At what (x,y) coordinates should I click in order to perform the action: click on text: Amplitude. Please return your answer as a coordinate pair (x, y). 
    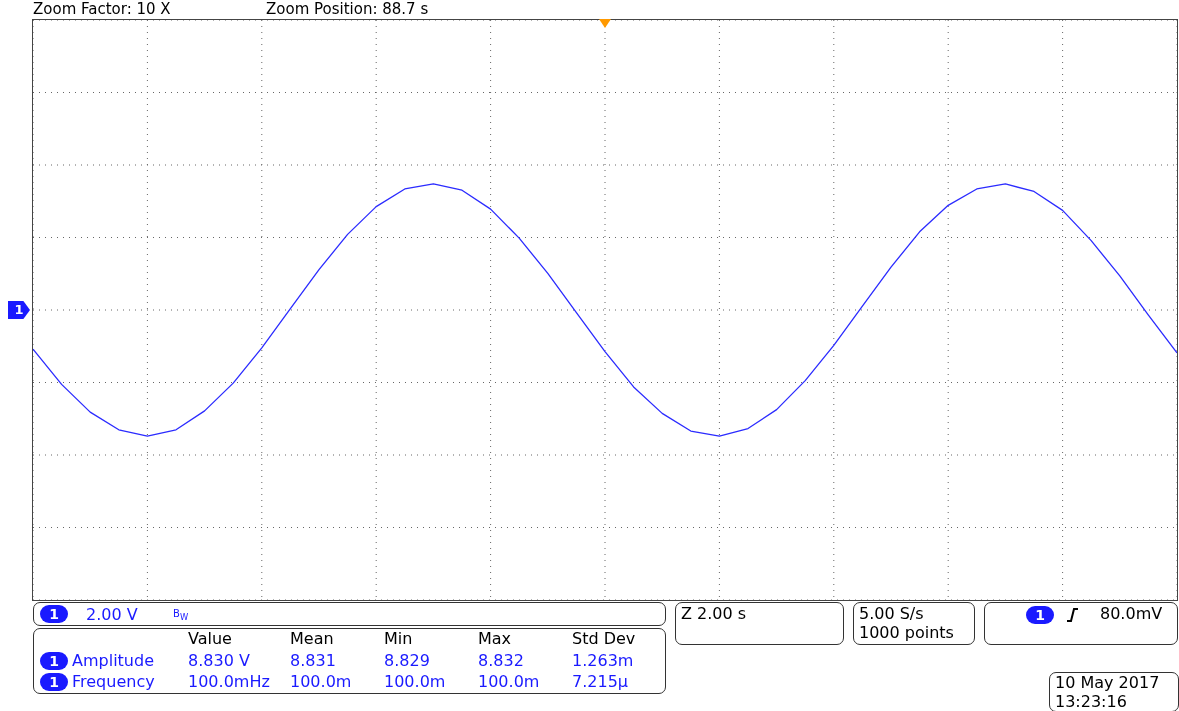
    Looking at the image, I should click on (113, 660).